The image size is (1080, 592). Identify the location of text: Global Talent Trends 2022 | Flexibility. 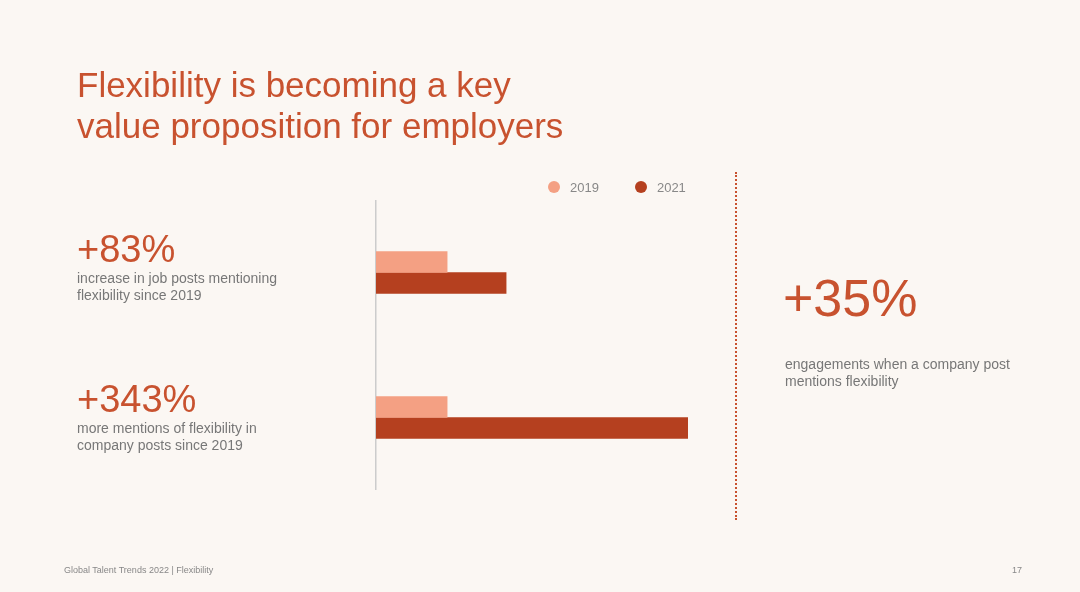
(139, 570).